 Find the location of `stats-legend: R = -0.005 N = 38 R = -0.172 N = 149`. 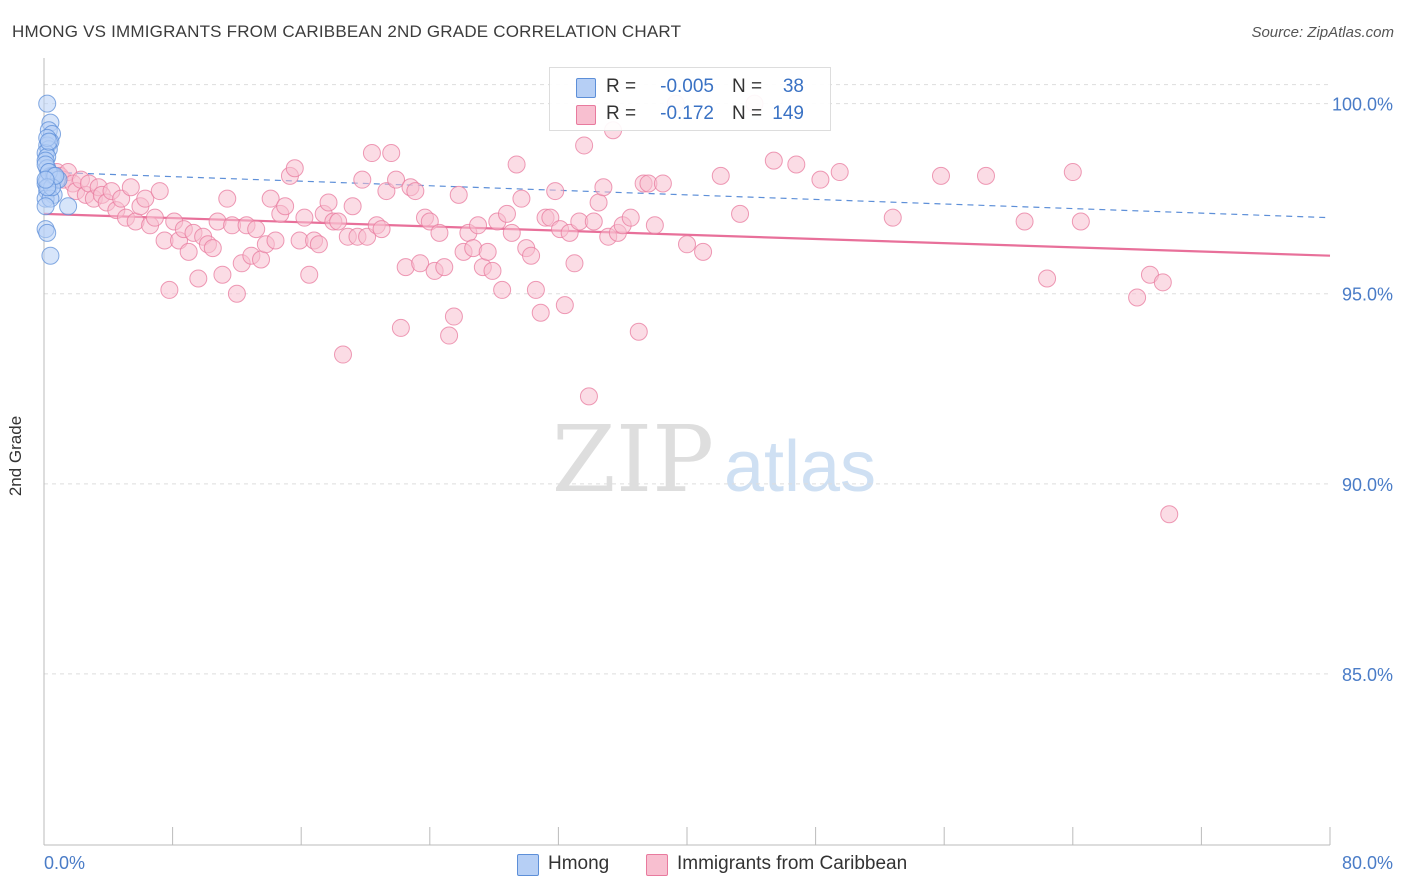

stats-legend: R = -0.005 N = 38 R = -0.172 N = 149 is located at coordinates (690, 99).